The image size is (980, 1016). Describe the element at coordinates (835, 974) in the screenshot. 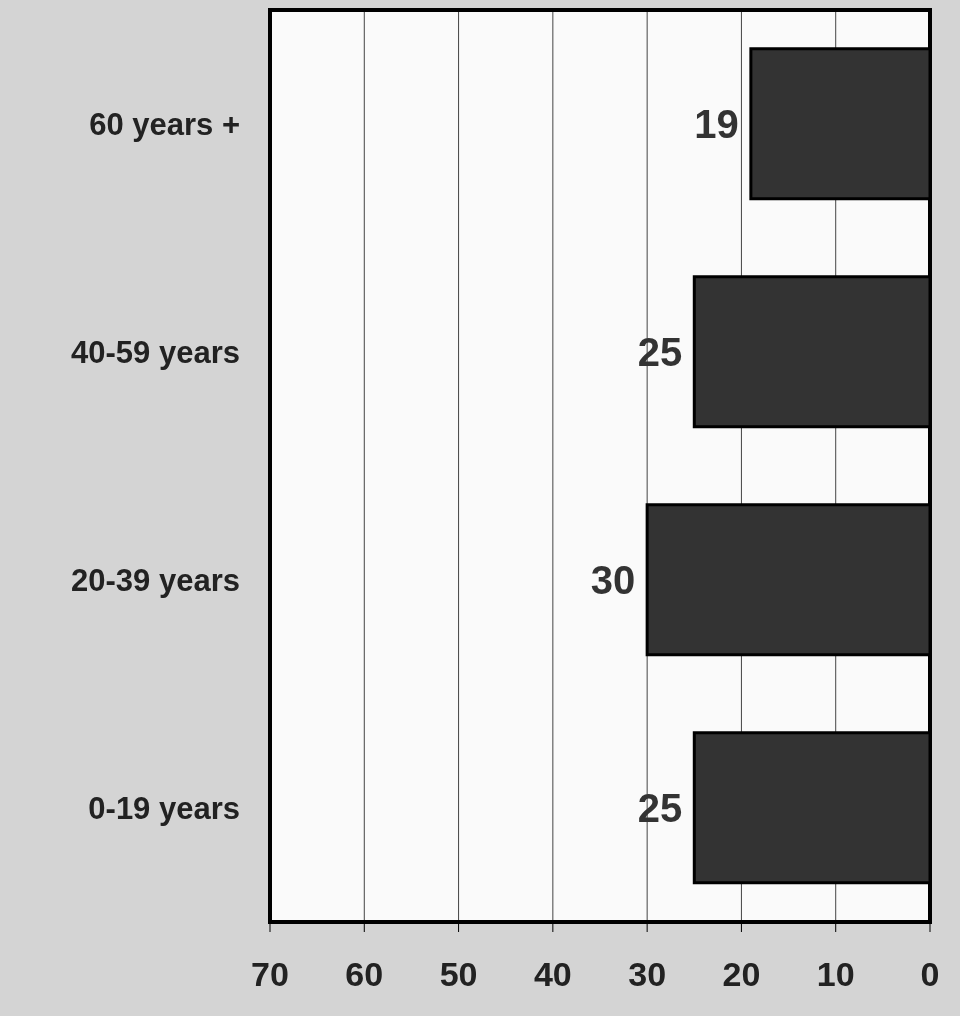

I see `x-tick-label: 10` at that location.